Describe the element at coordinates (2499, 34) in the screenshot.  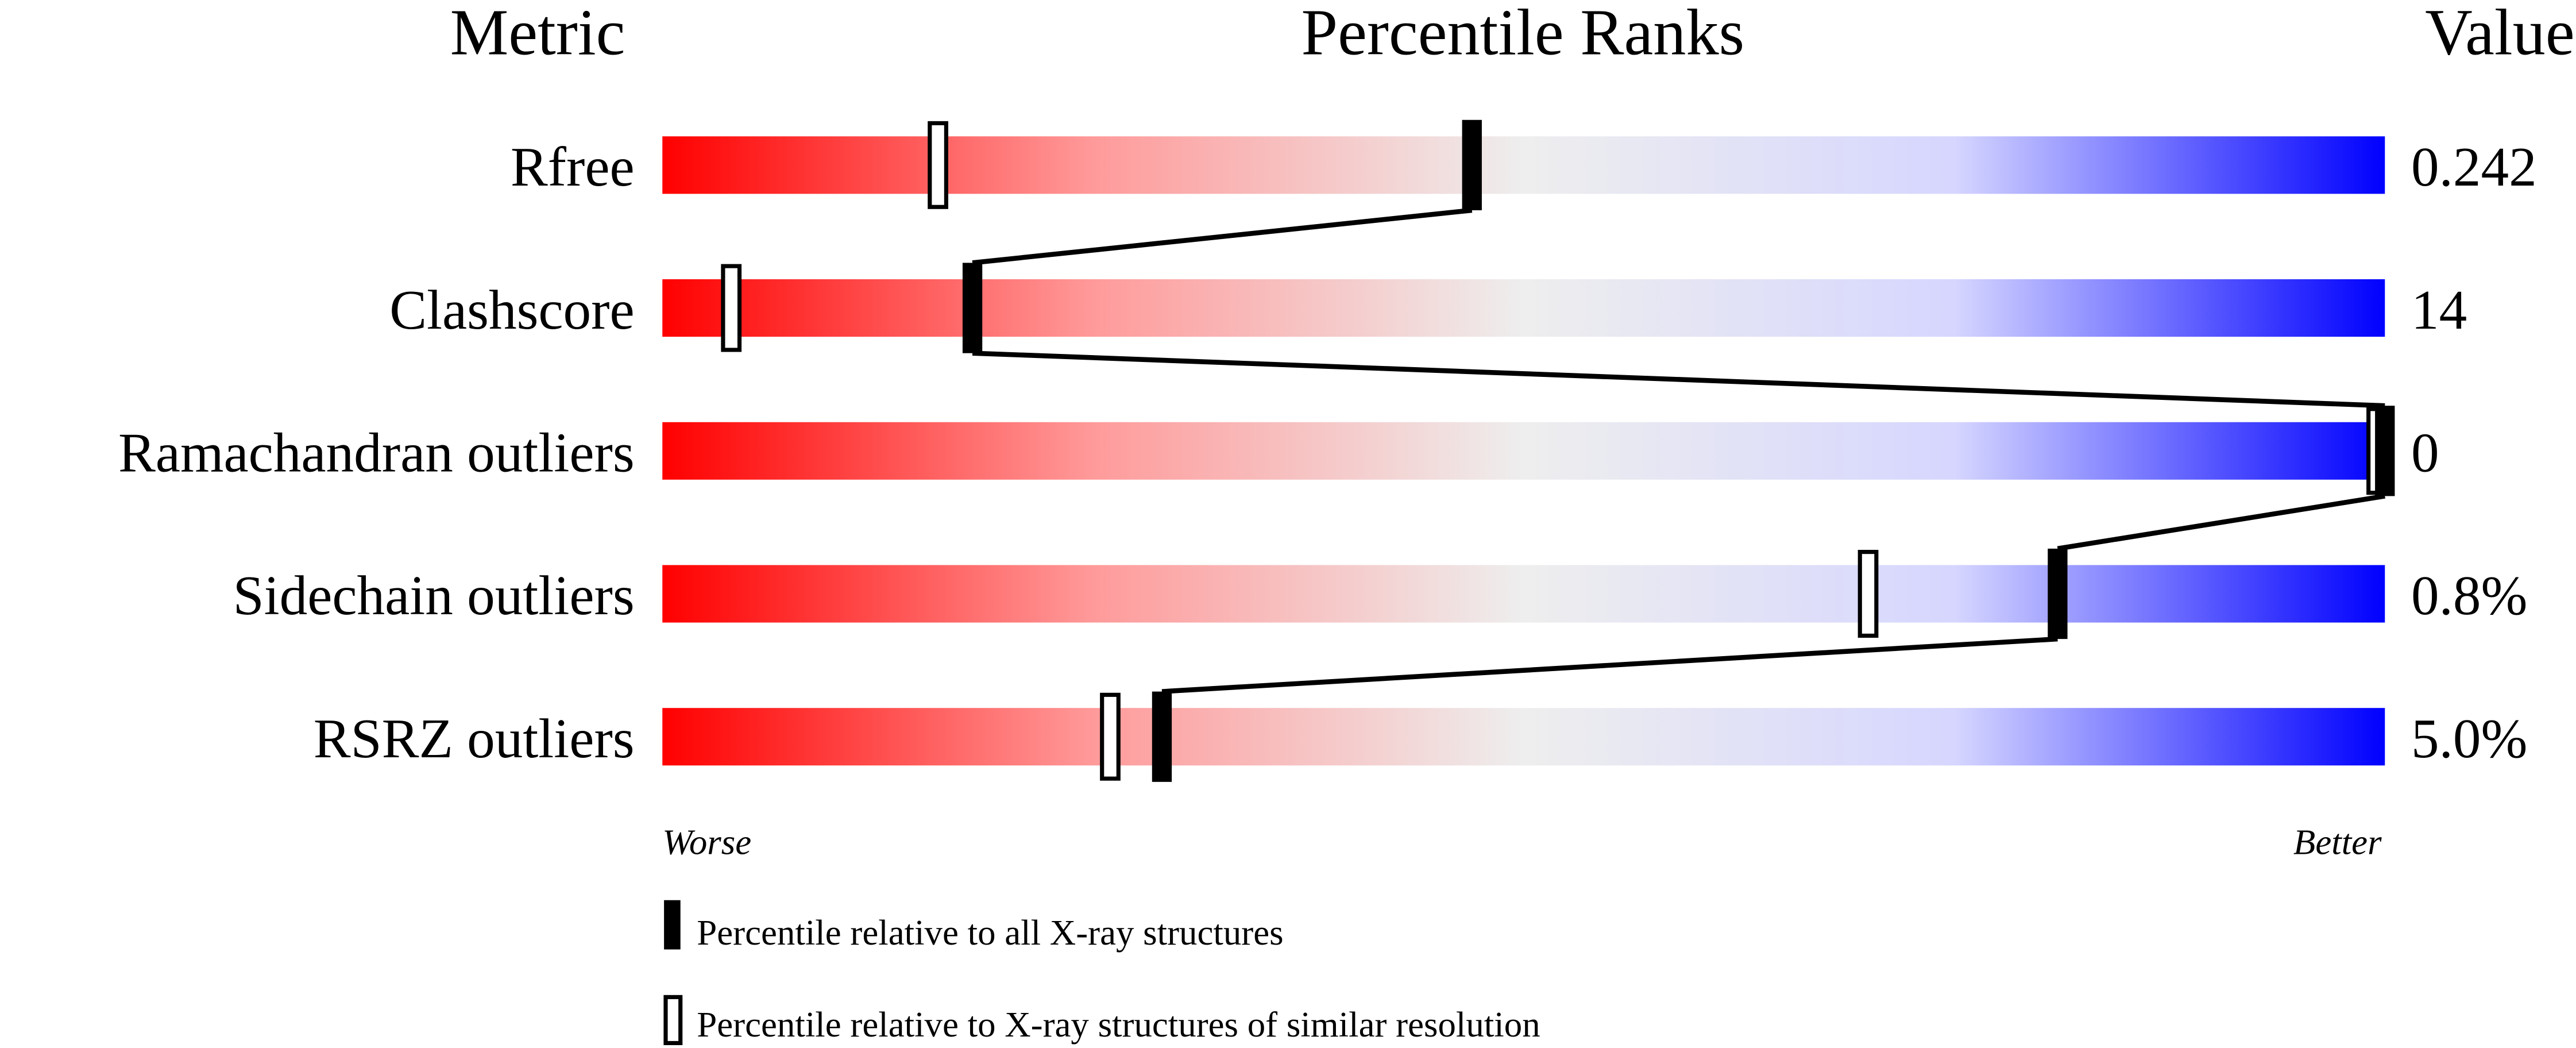
I see `header-value: Value` at that location.